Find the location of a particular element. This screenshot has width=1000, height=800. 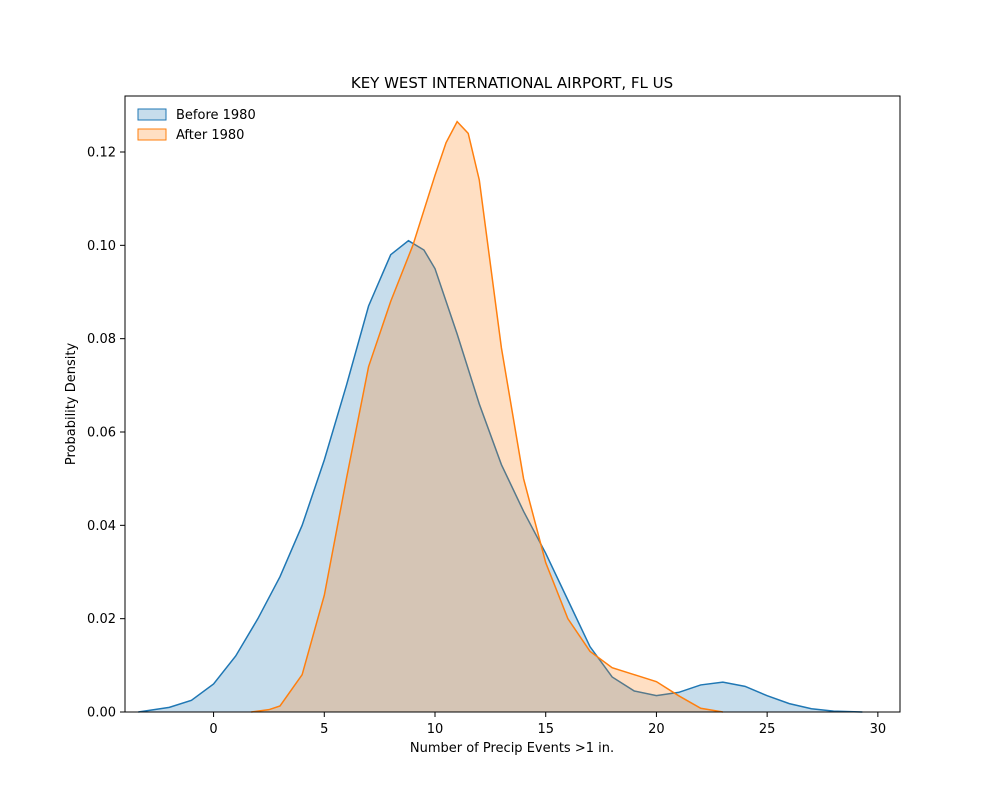

legend-label-1: Before 1980 is located at coordinates (216, 115).